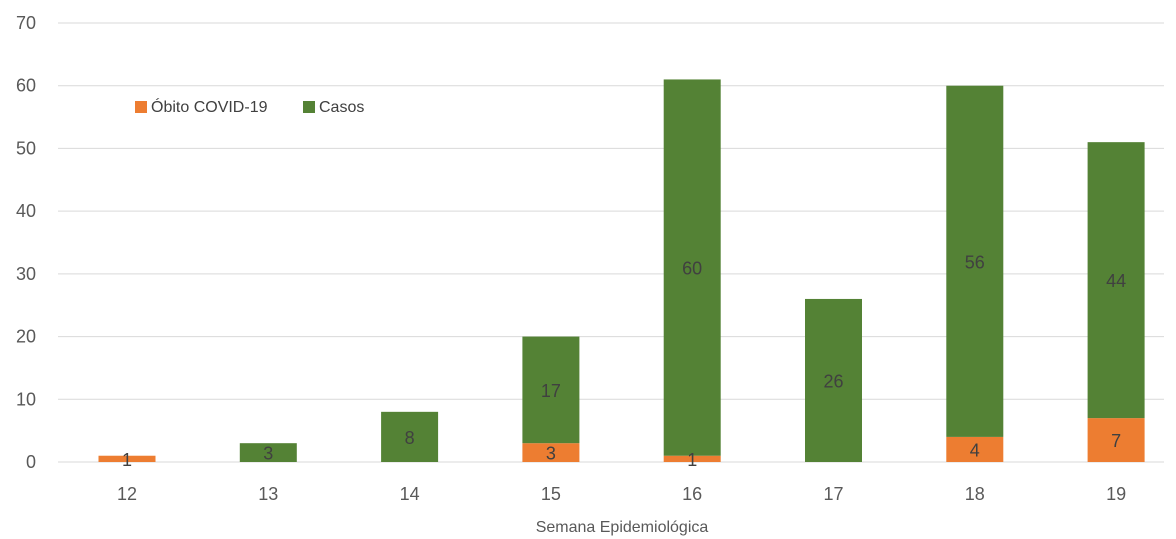  I want to click on x-tick-label: 14, so click(410, 494).